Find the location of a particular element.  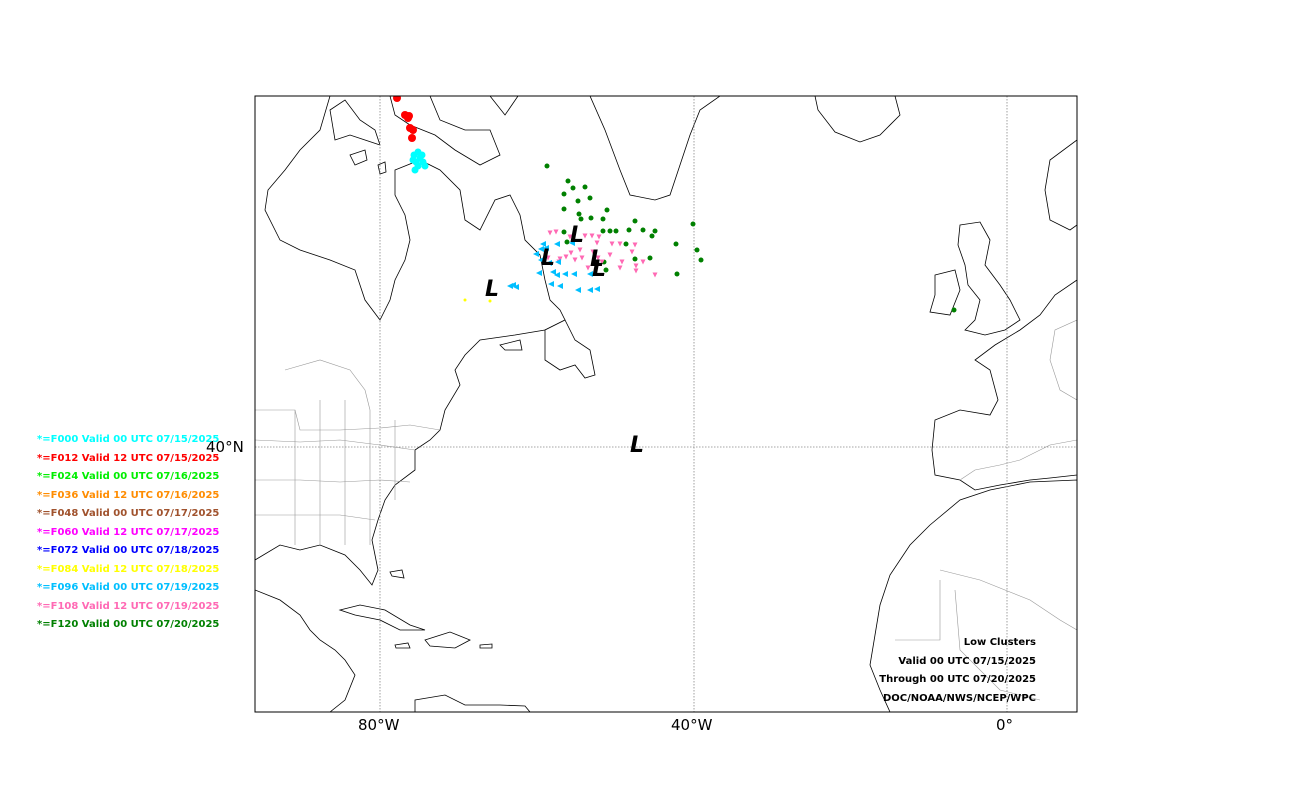

legend-item: *=F084 Valid 12 UTC 07/18/2025 is located at coordinates (128, 569).